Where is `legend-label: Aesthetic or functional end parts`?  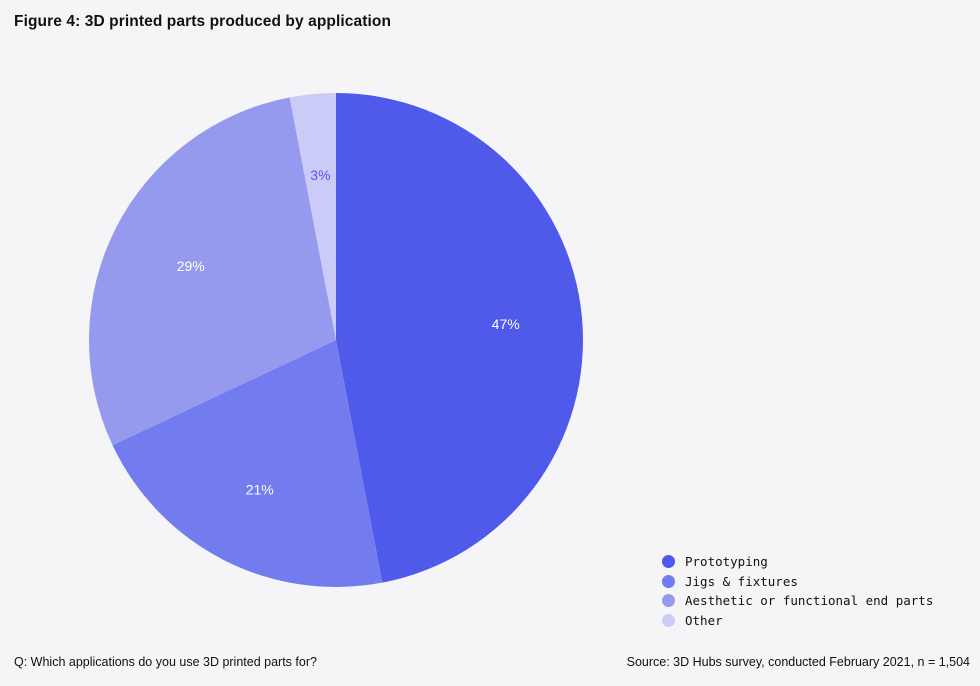 legend-label: Aesthetic or functional end parts is located at coordinates (809, 601).